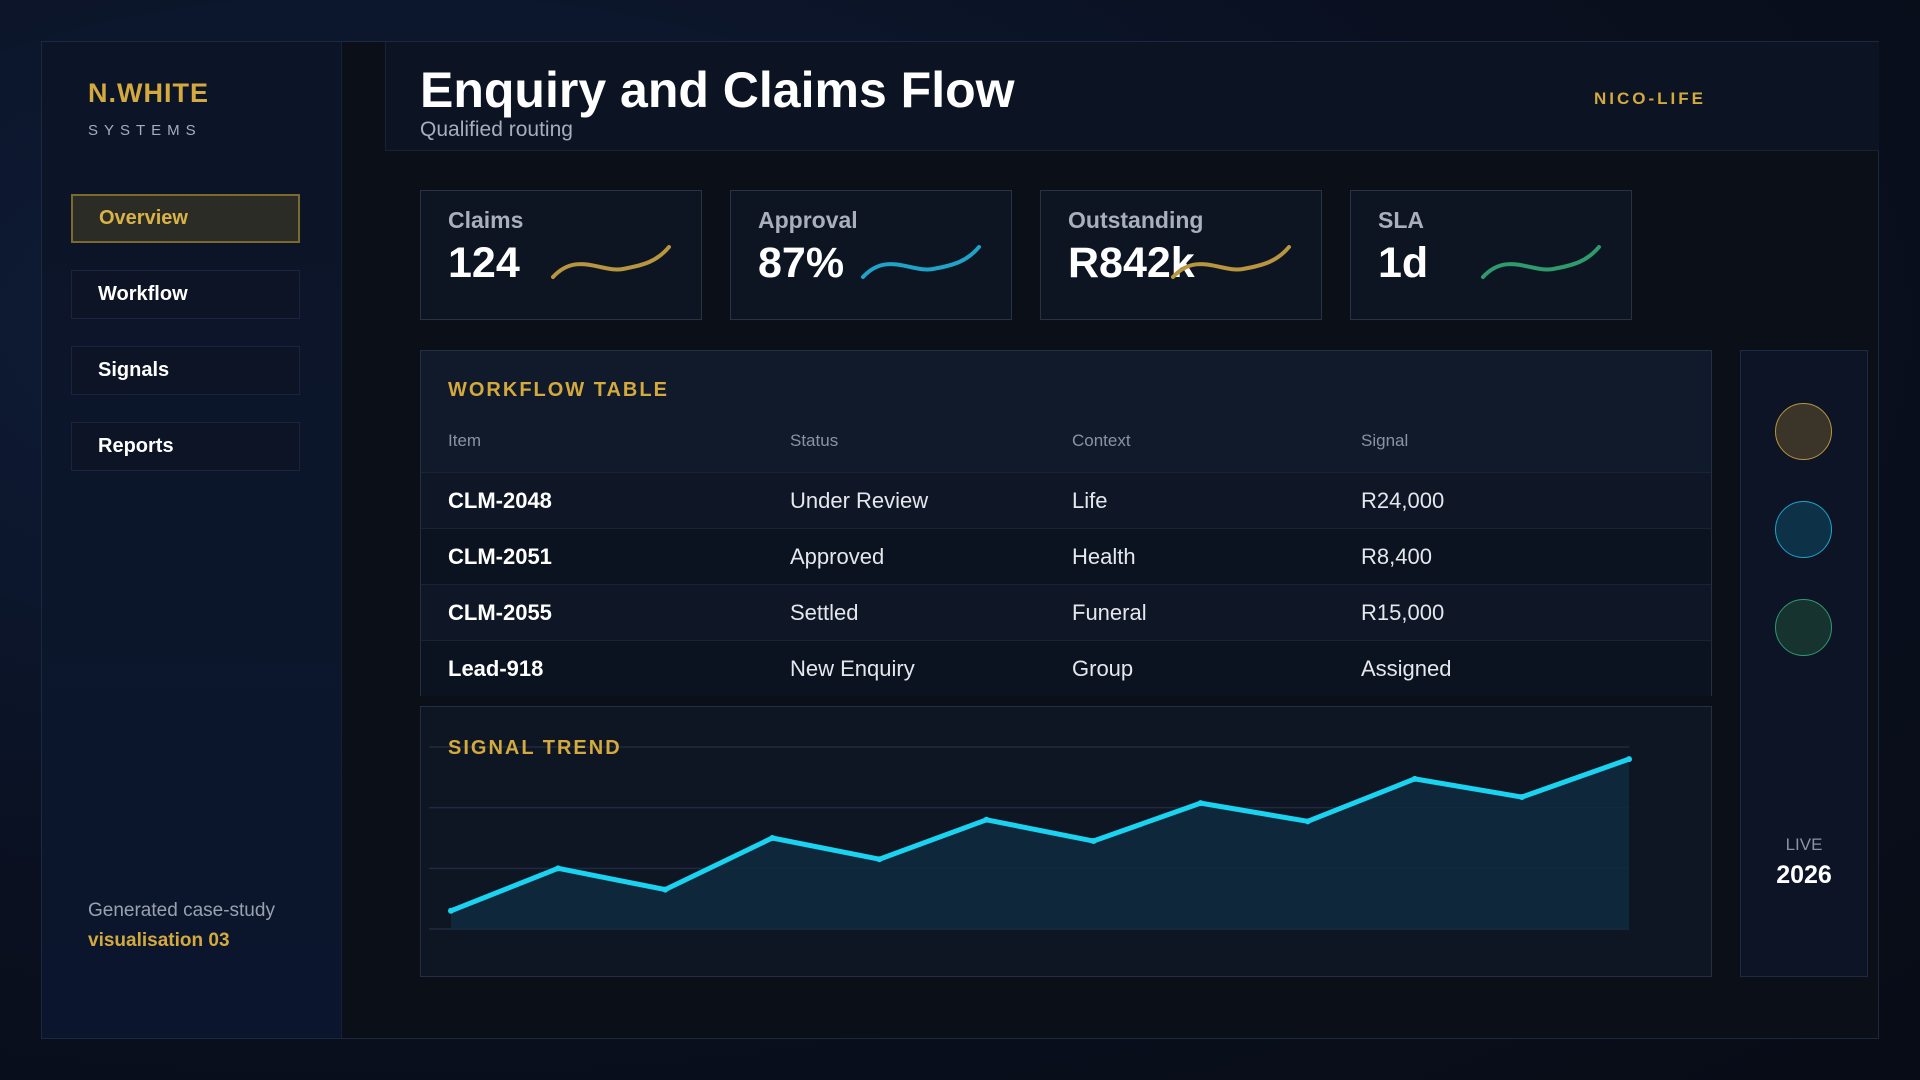  What do you see at coordinates (185, 370) in the screenshot?
I see `sidebar-item-signals: Signals` at bounding box center [185, 370].